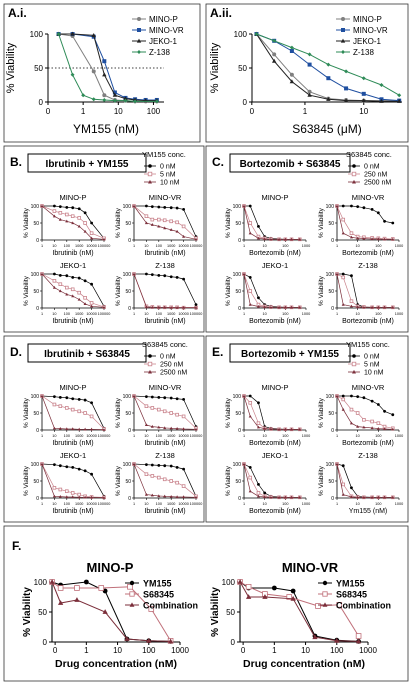 The height and width of the screenshot is (685, 412). What do you see at coordinates (358, 246) in the screenshot?
I see `panel-C-subplot-xtick-label: 10` at bounding box center [358, 246].